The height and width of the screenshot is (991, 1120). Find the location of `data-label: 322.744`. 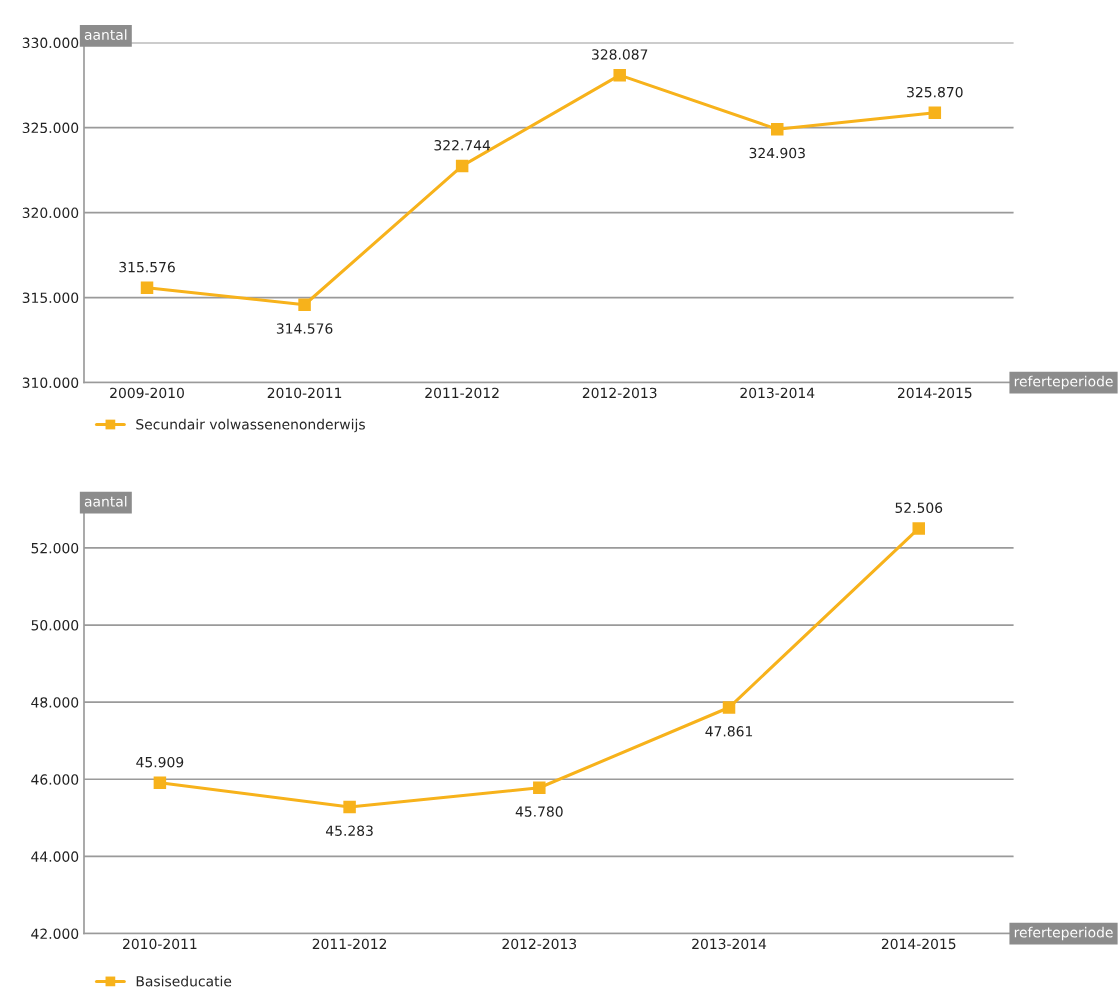

data-label: 322.744 is located at coordinates (462, 145).